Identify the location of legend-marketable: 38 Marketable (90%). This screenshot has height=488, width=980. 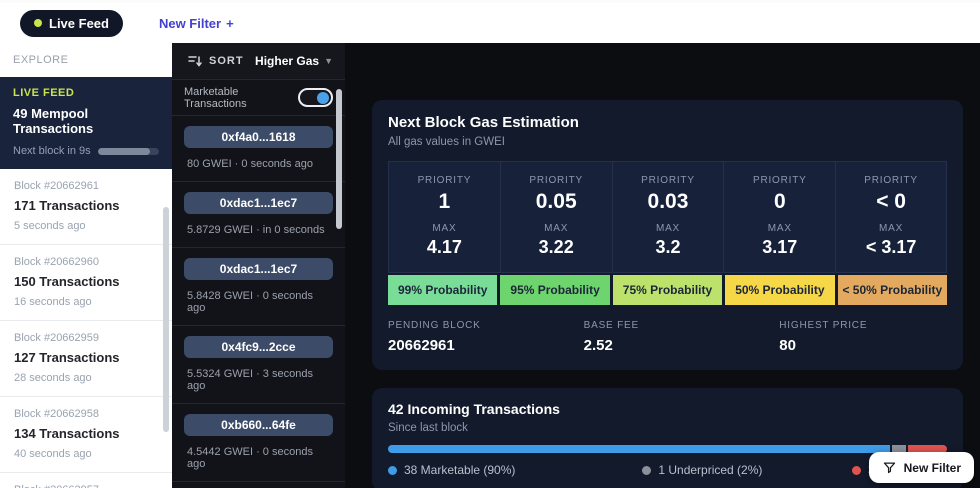
(515, 470).